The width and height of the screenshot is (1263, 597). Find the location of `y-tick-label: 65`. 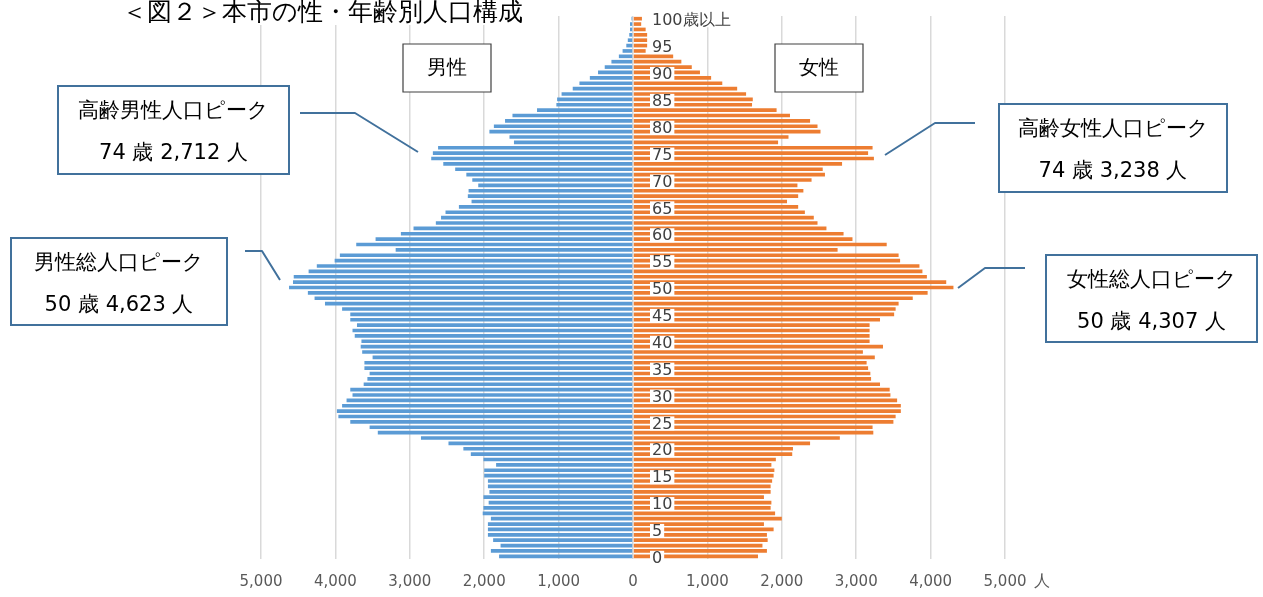

y-tick-label: 65 is located at coordinates (662, 208).